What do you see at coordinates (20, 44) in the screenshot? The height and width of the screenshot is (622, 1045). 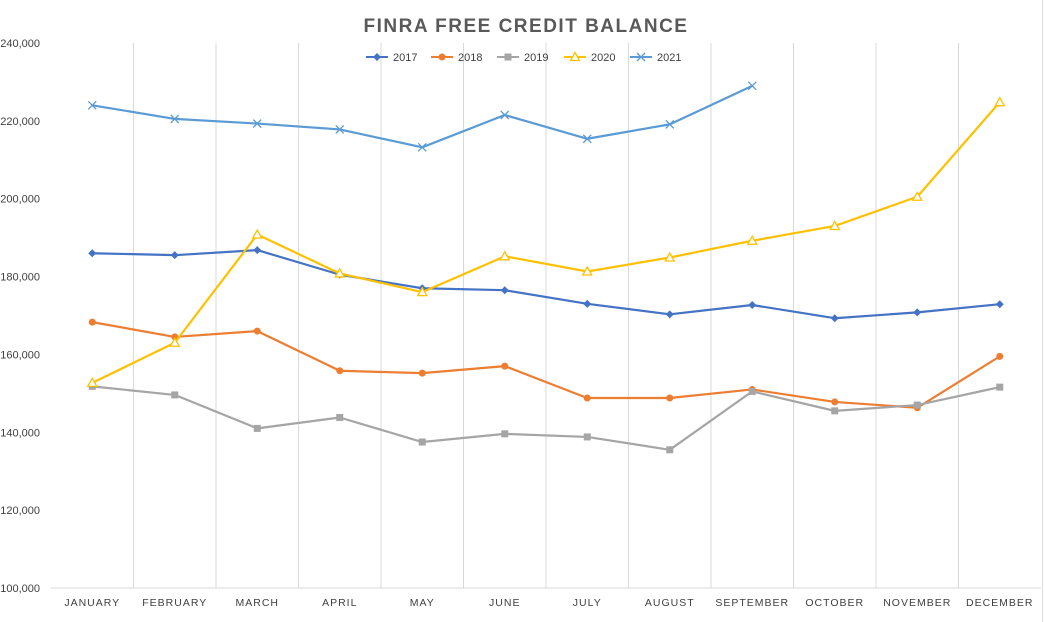 I see `y-tick-label: 240,000` at bounding box center [20, 44].